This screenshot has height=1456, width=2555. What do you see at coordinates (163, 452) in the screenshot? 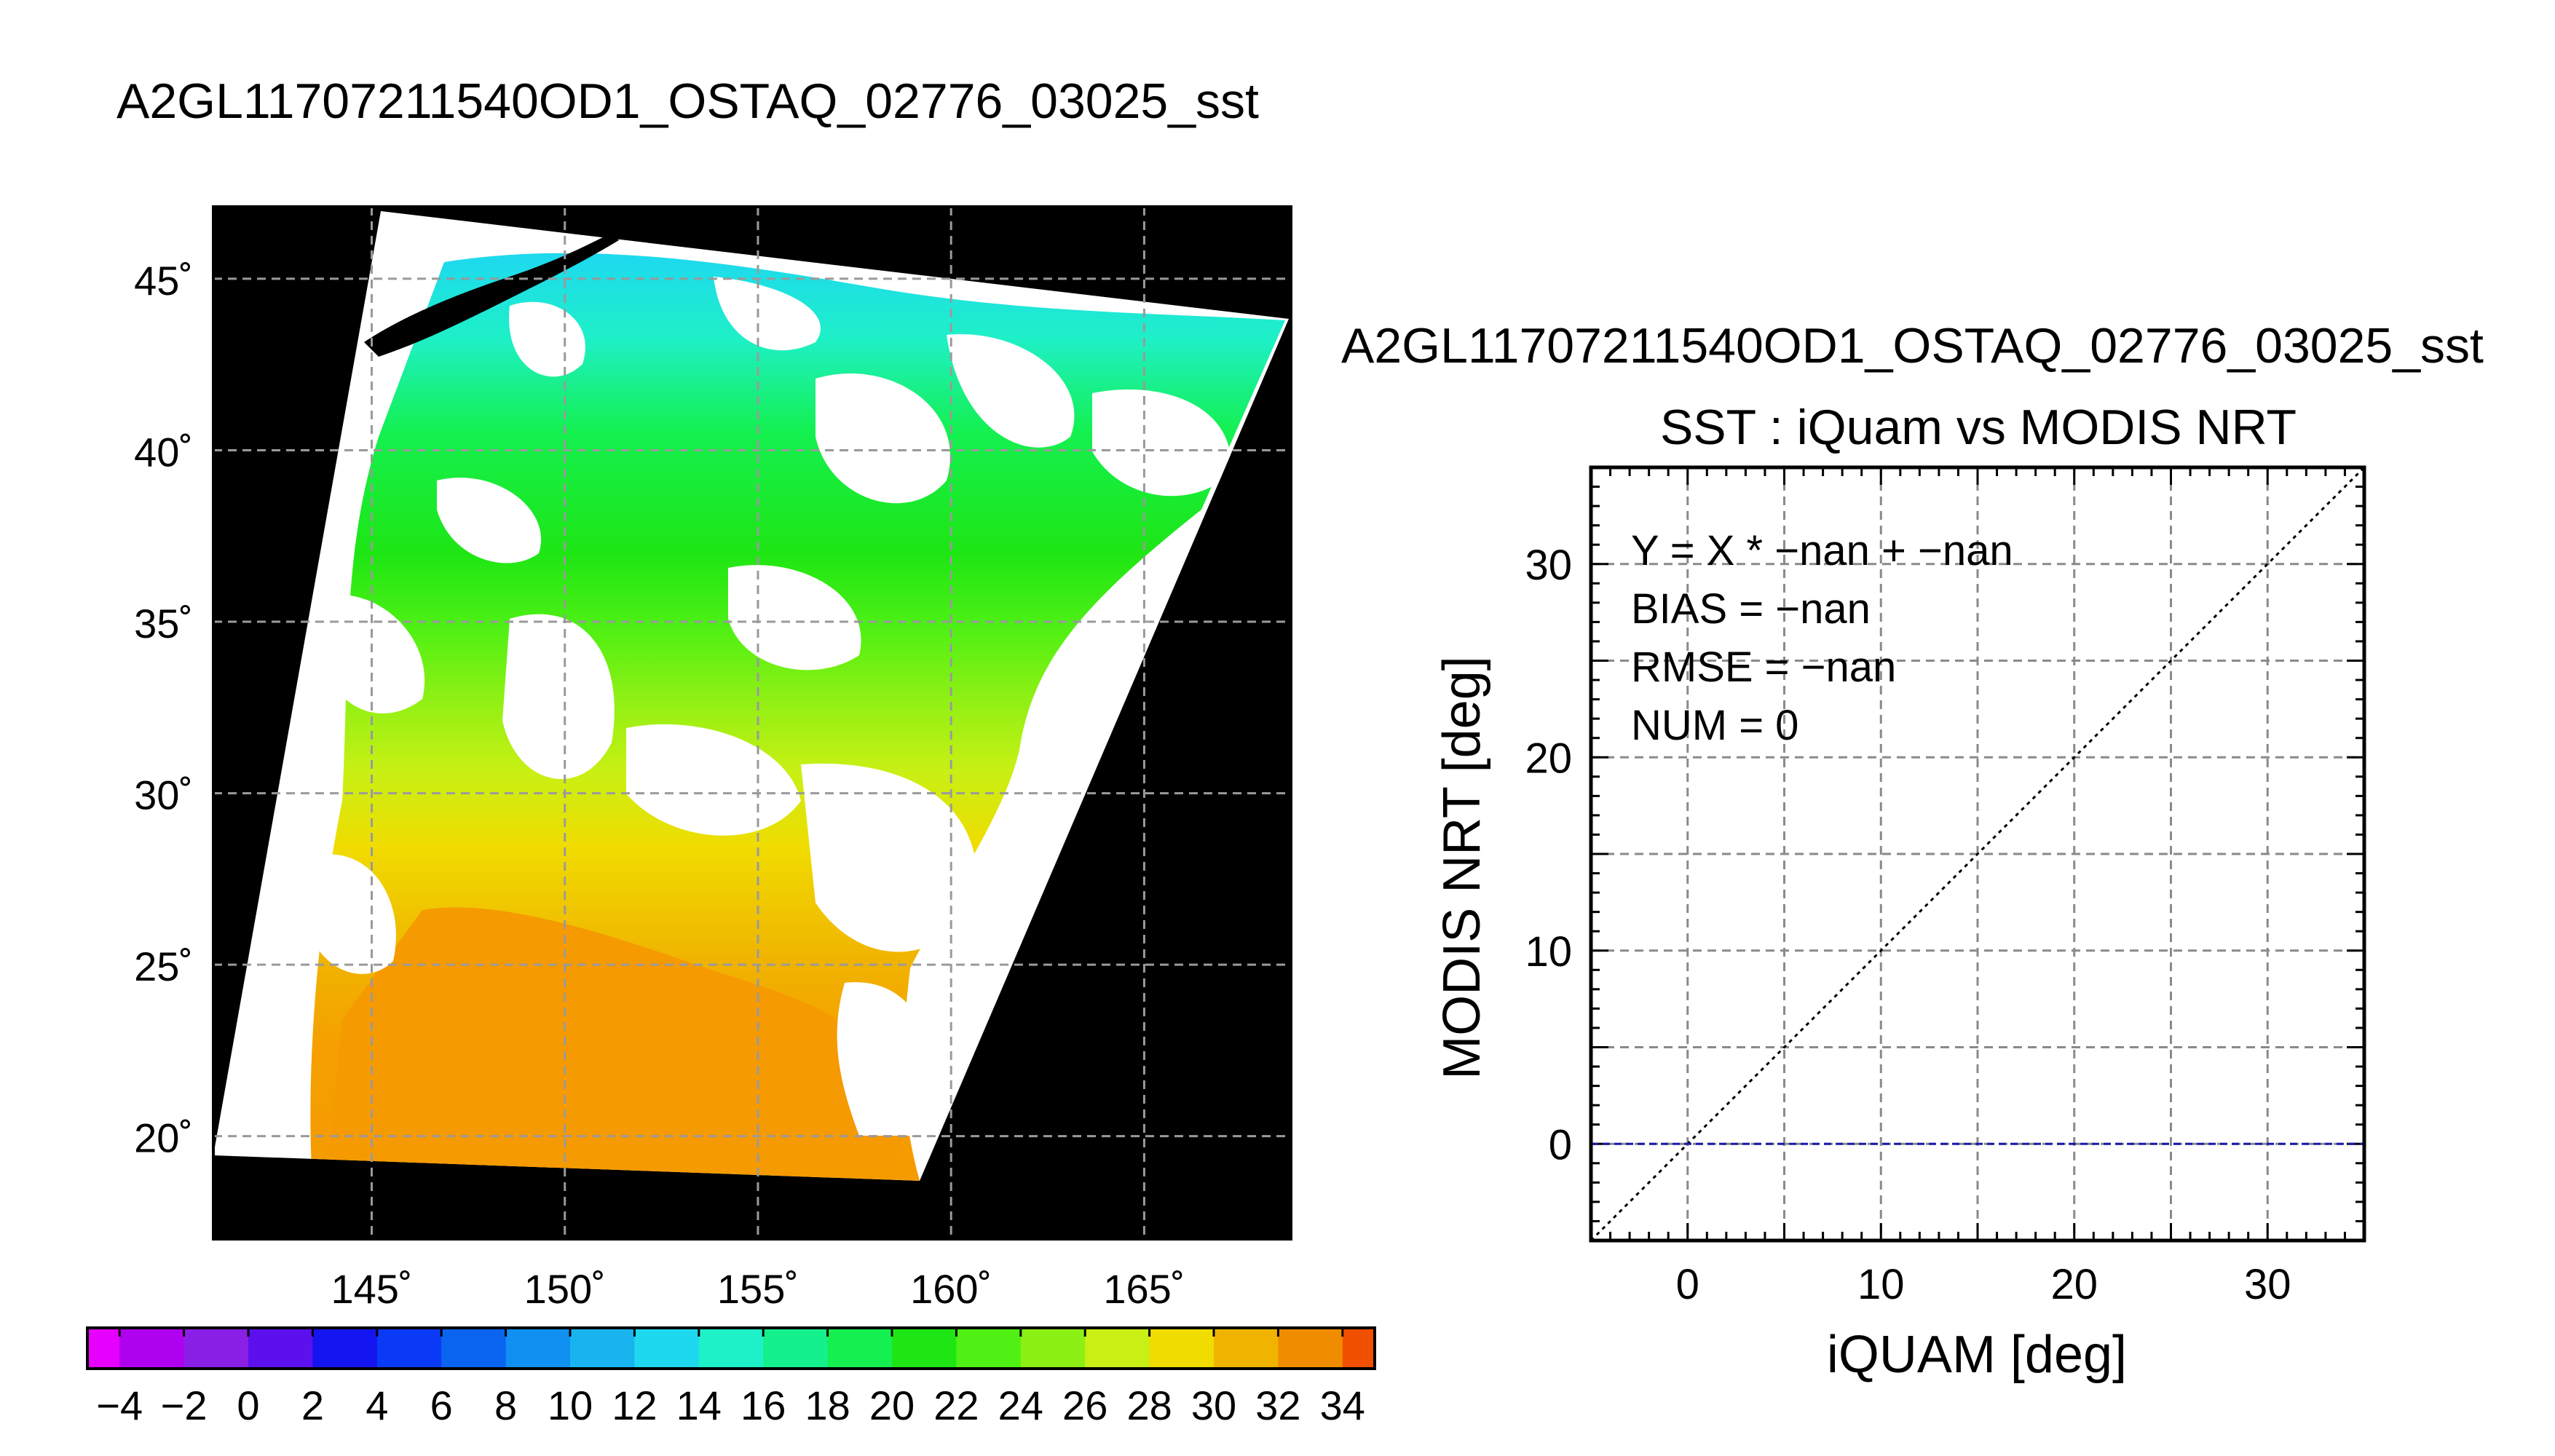
I see `map-lat-tick-label: 40˚` at bounding box center [163, 452].